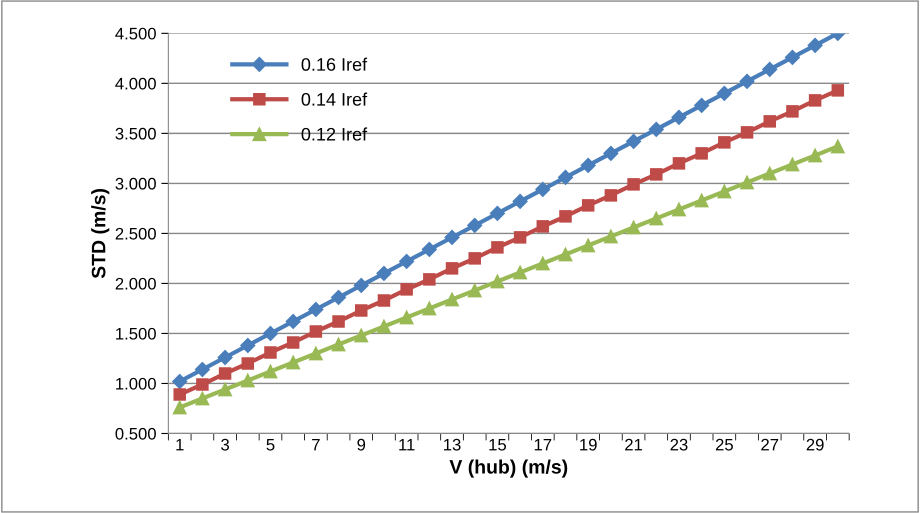 Image resolution: width=920 pixels, height=513 pixels. Describe the element at coordinates (135, 34) in the screenshot. I see `y-tick-label: 4.500` at that location.